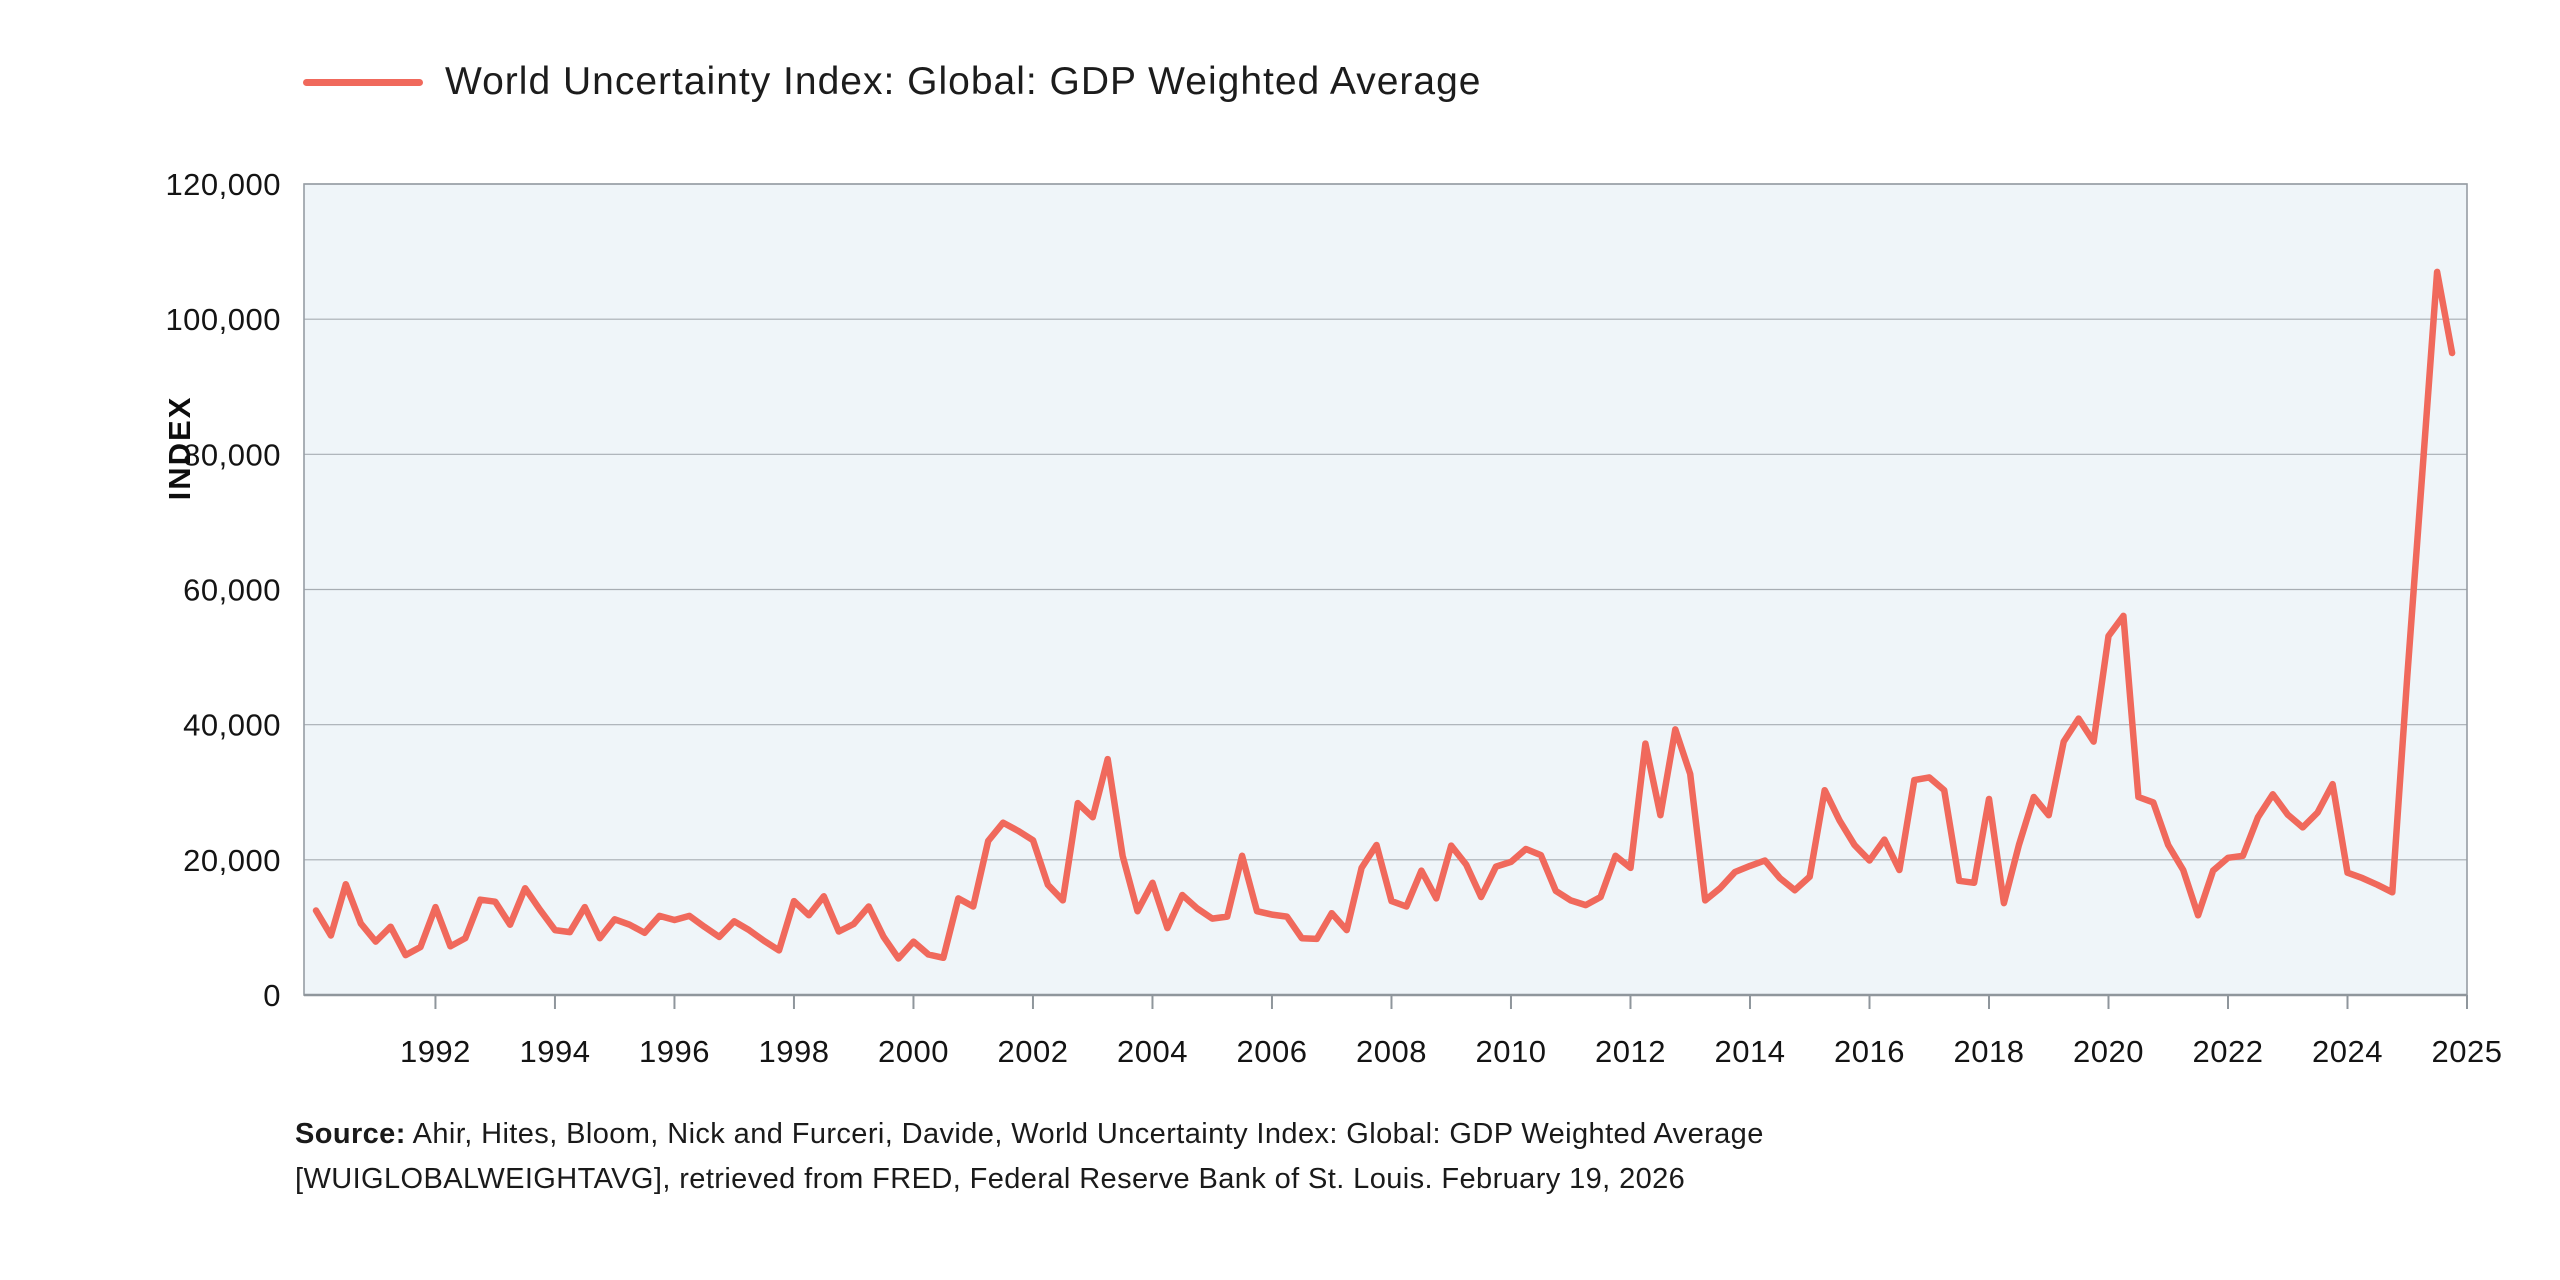 Image resolution: width=2560 pixels, height=1280 pixels. Describe the element at coordinates (1032, 1051) in the screenshot. I see `x-tick-label: 2002` at that location.